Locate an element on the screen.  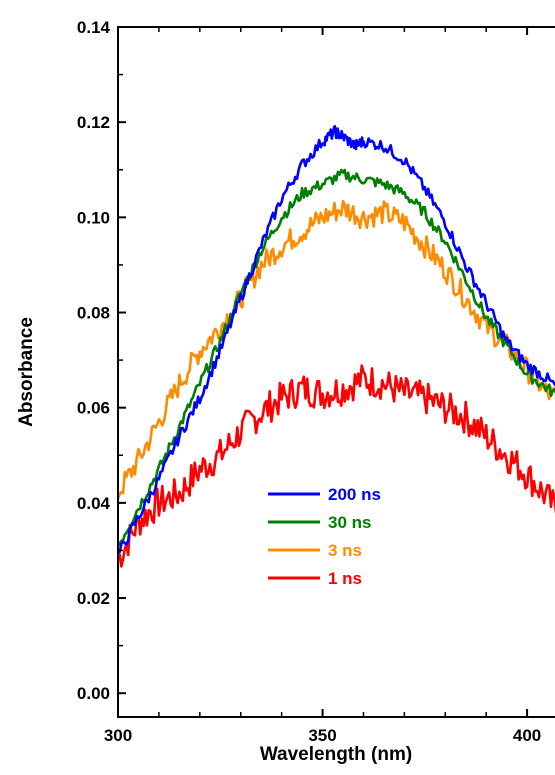
legend-label-200-ns: 200 ns is located at coordinates (354, 494).